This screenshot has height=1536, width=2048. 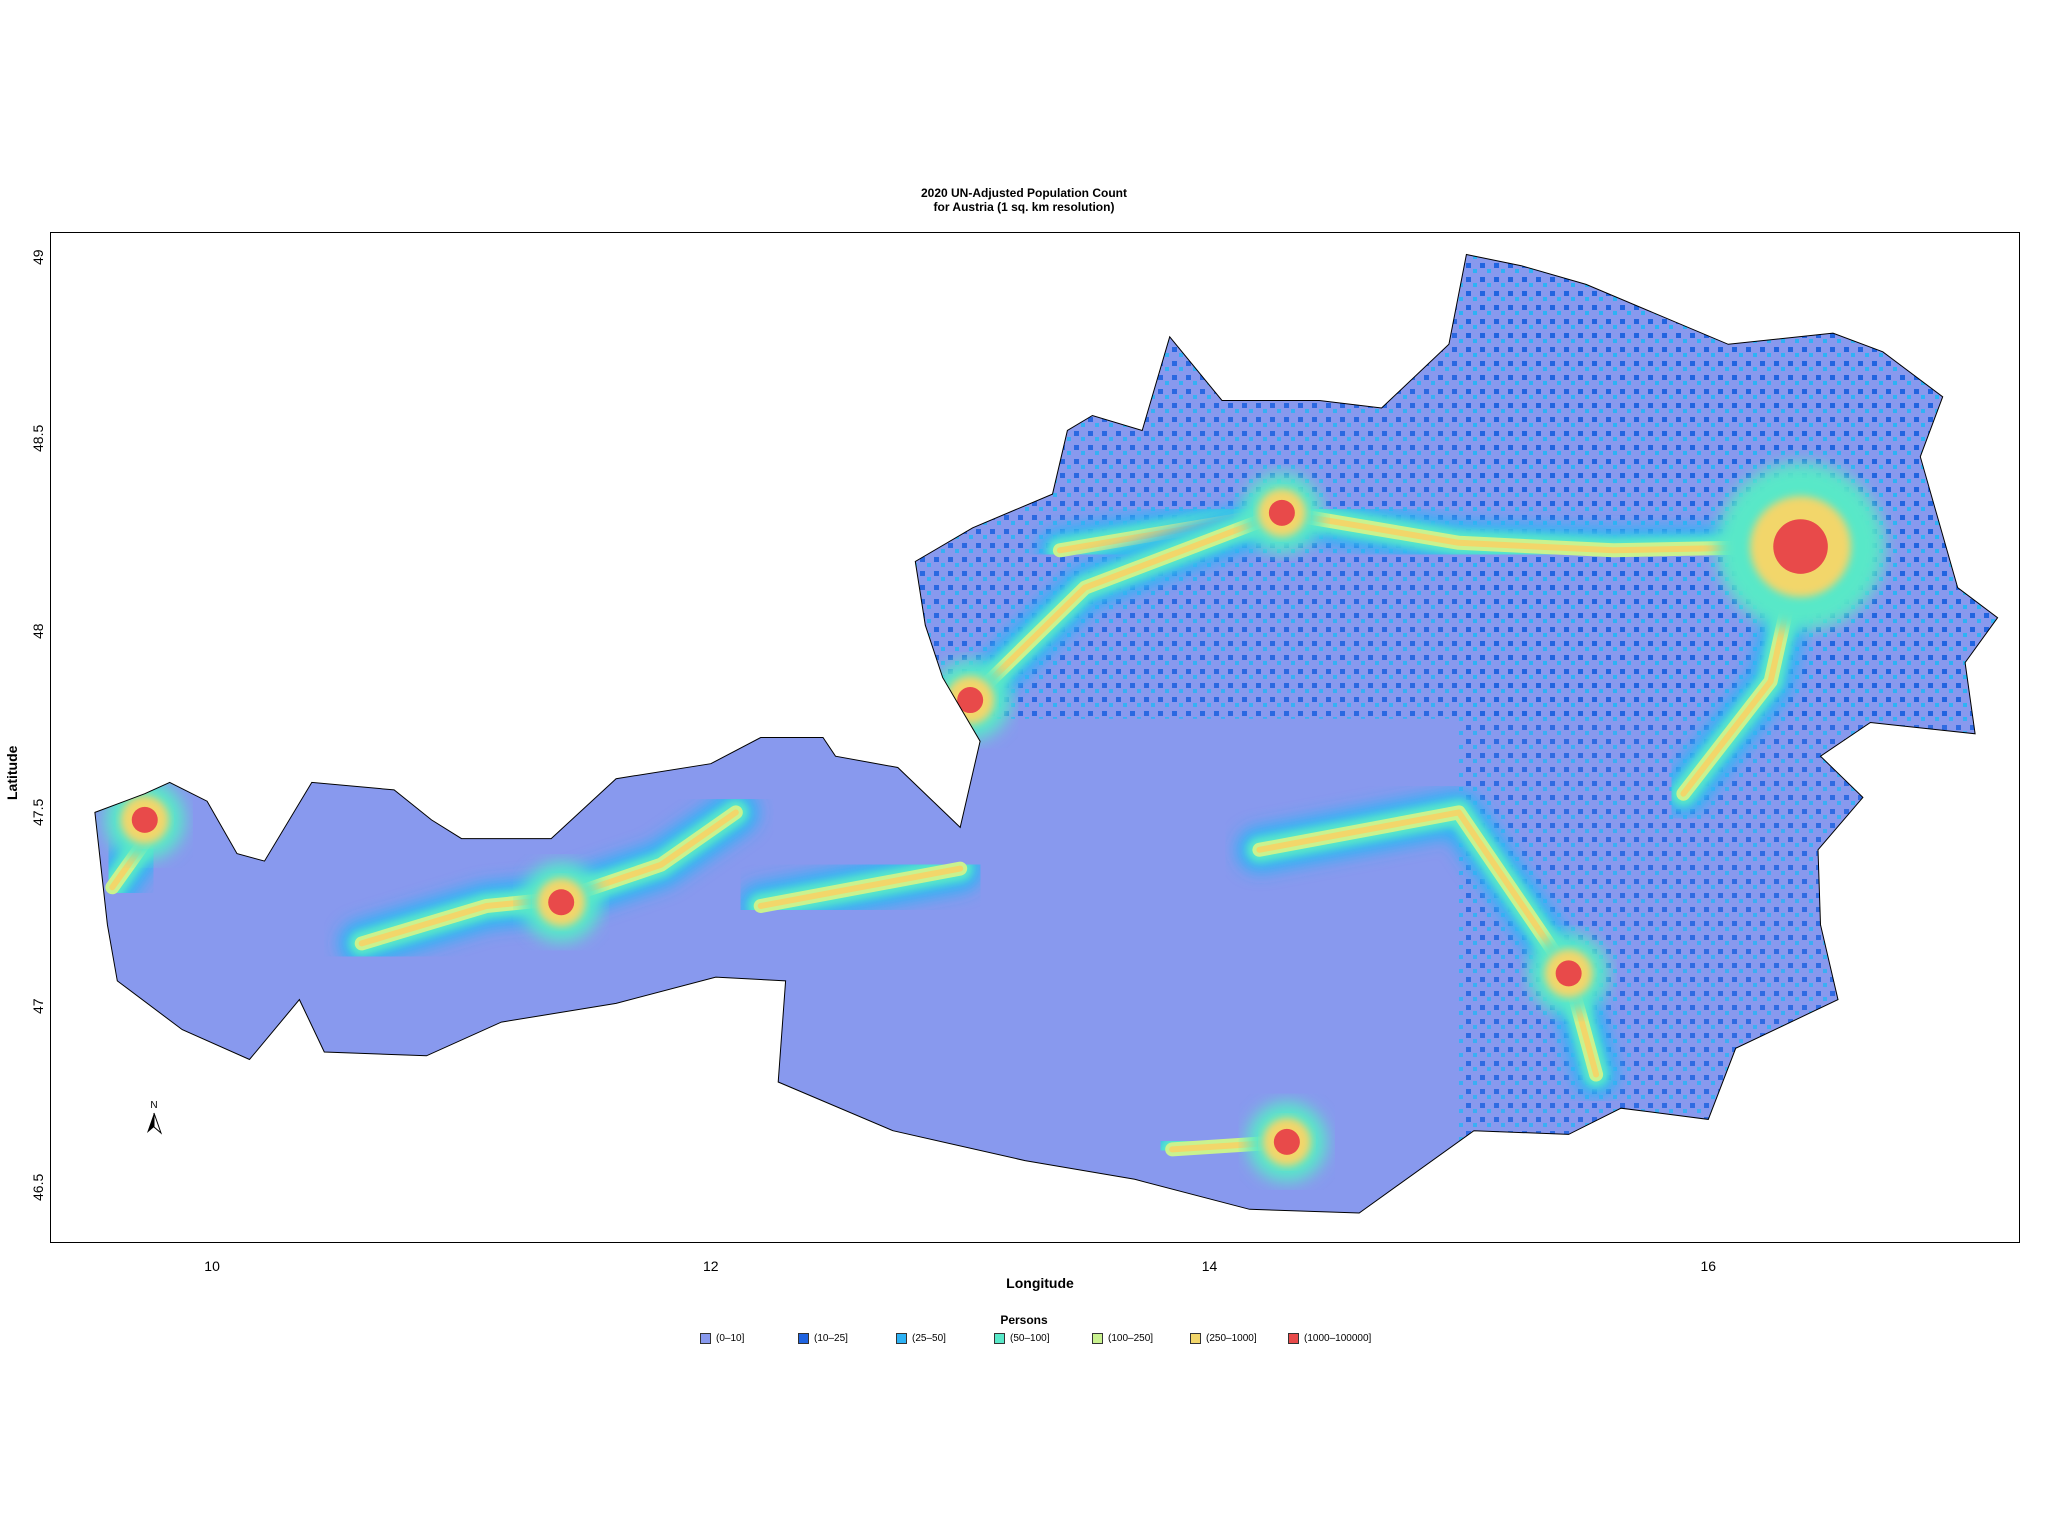 What do you see at coordinates (561, 902) in the screenshot?
I see `hotspot-4-core` at bounding box center [561, 902].